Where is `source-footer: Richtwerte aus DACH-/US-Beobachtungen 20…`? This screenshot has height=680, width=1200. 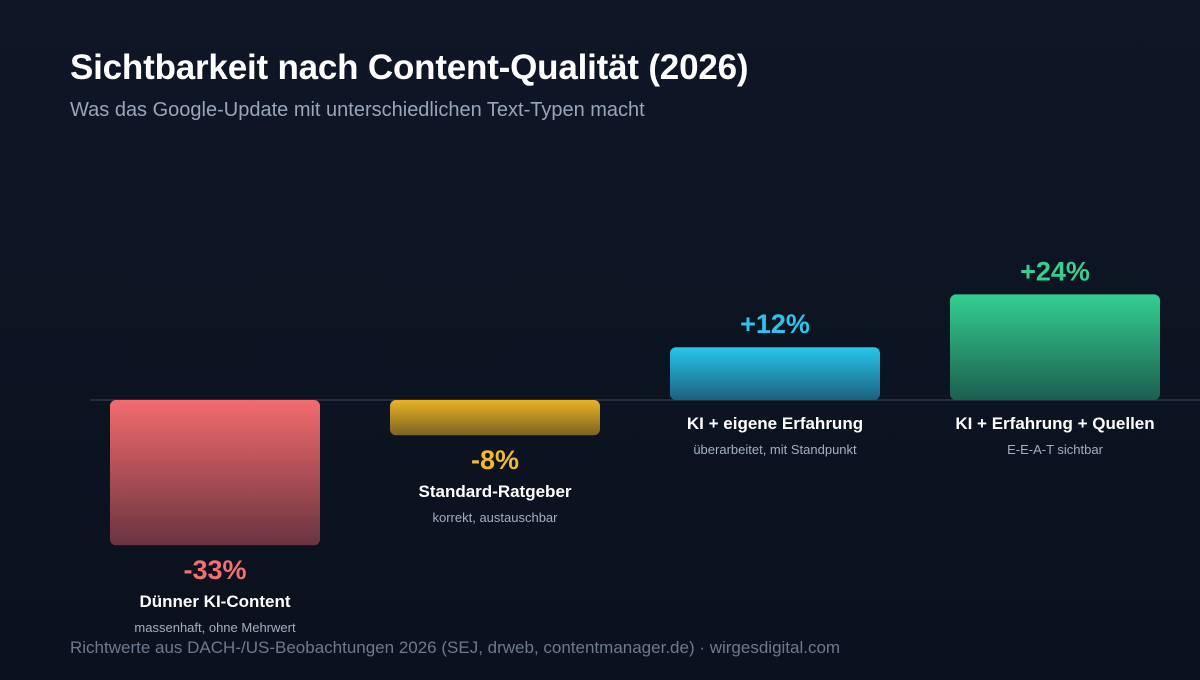 source-footer: Richtwerte aus DACH-/US-Beobachtungen 20… is located at coordinates (455, 647).